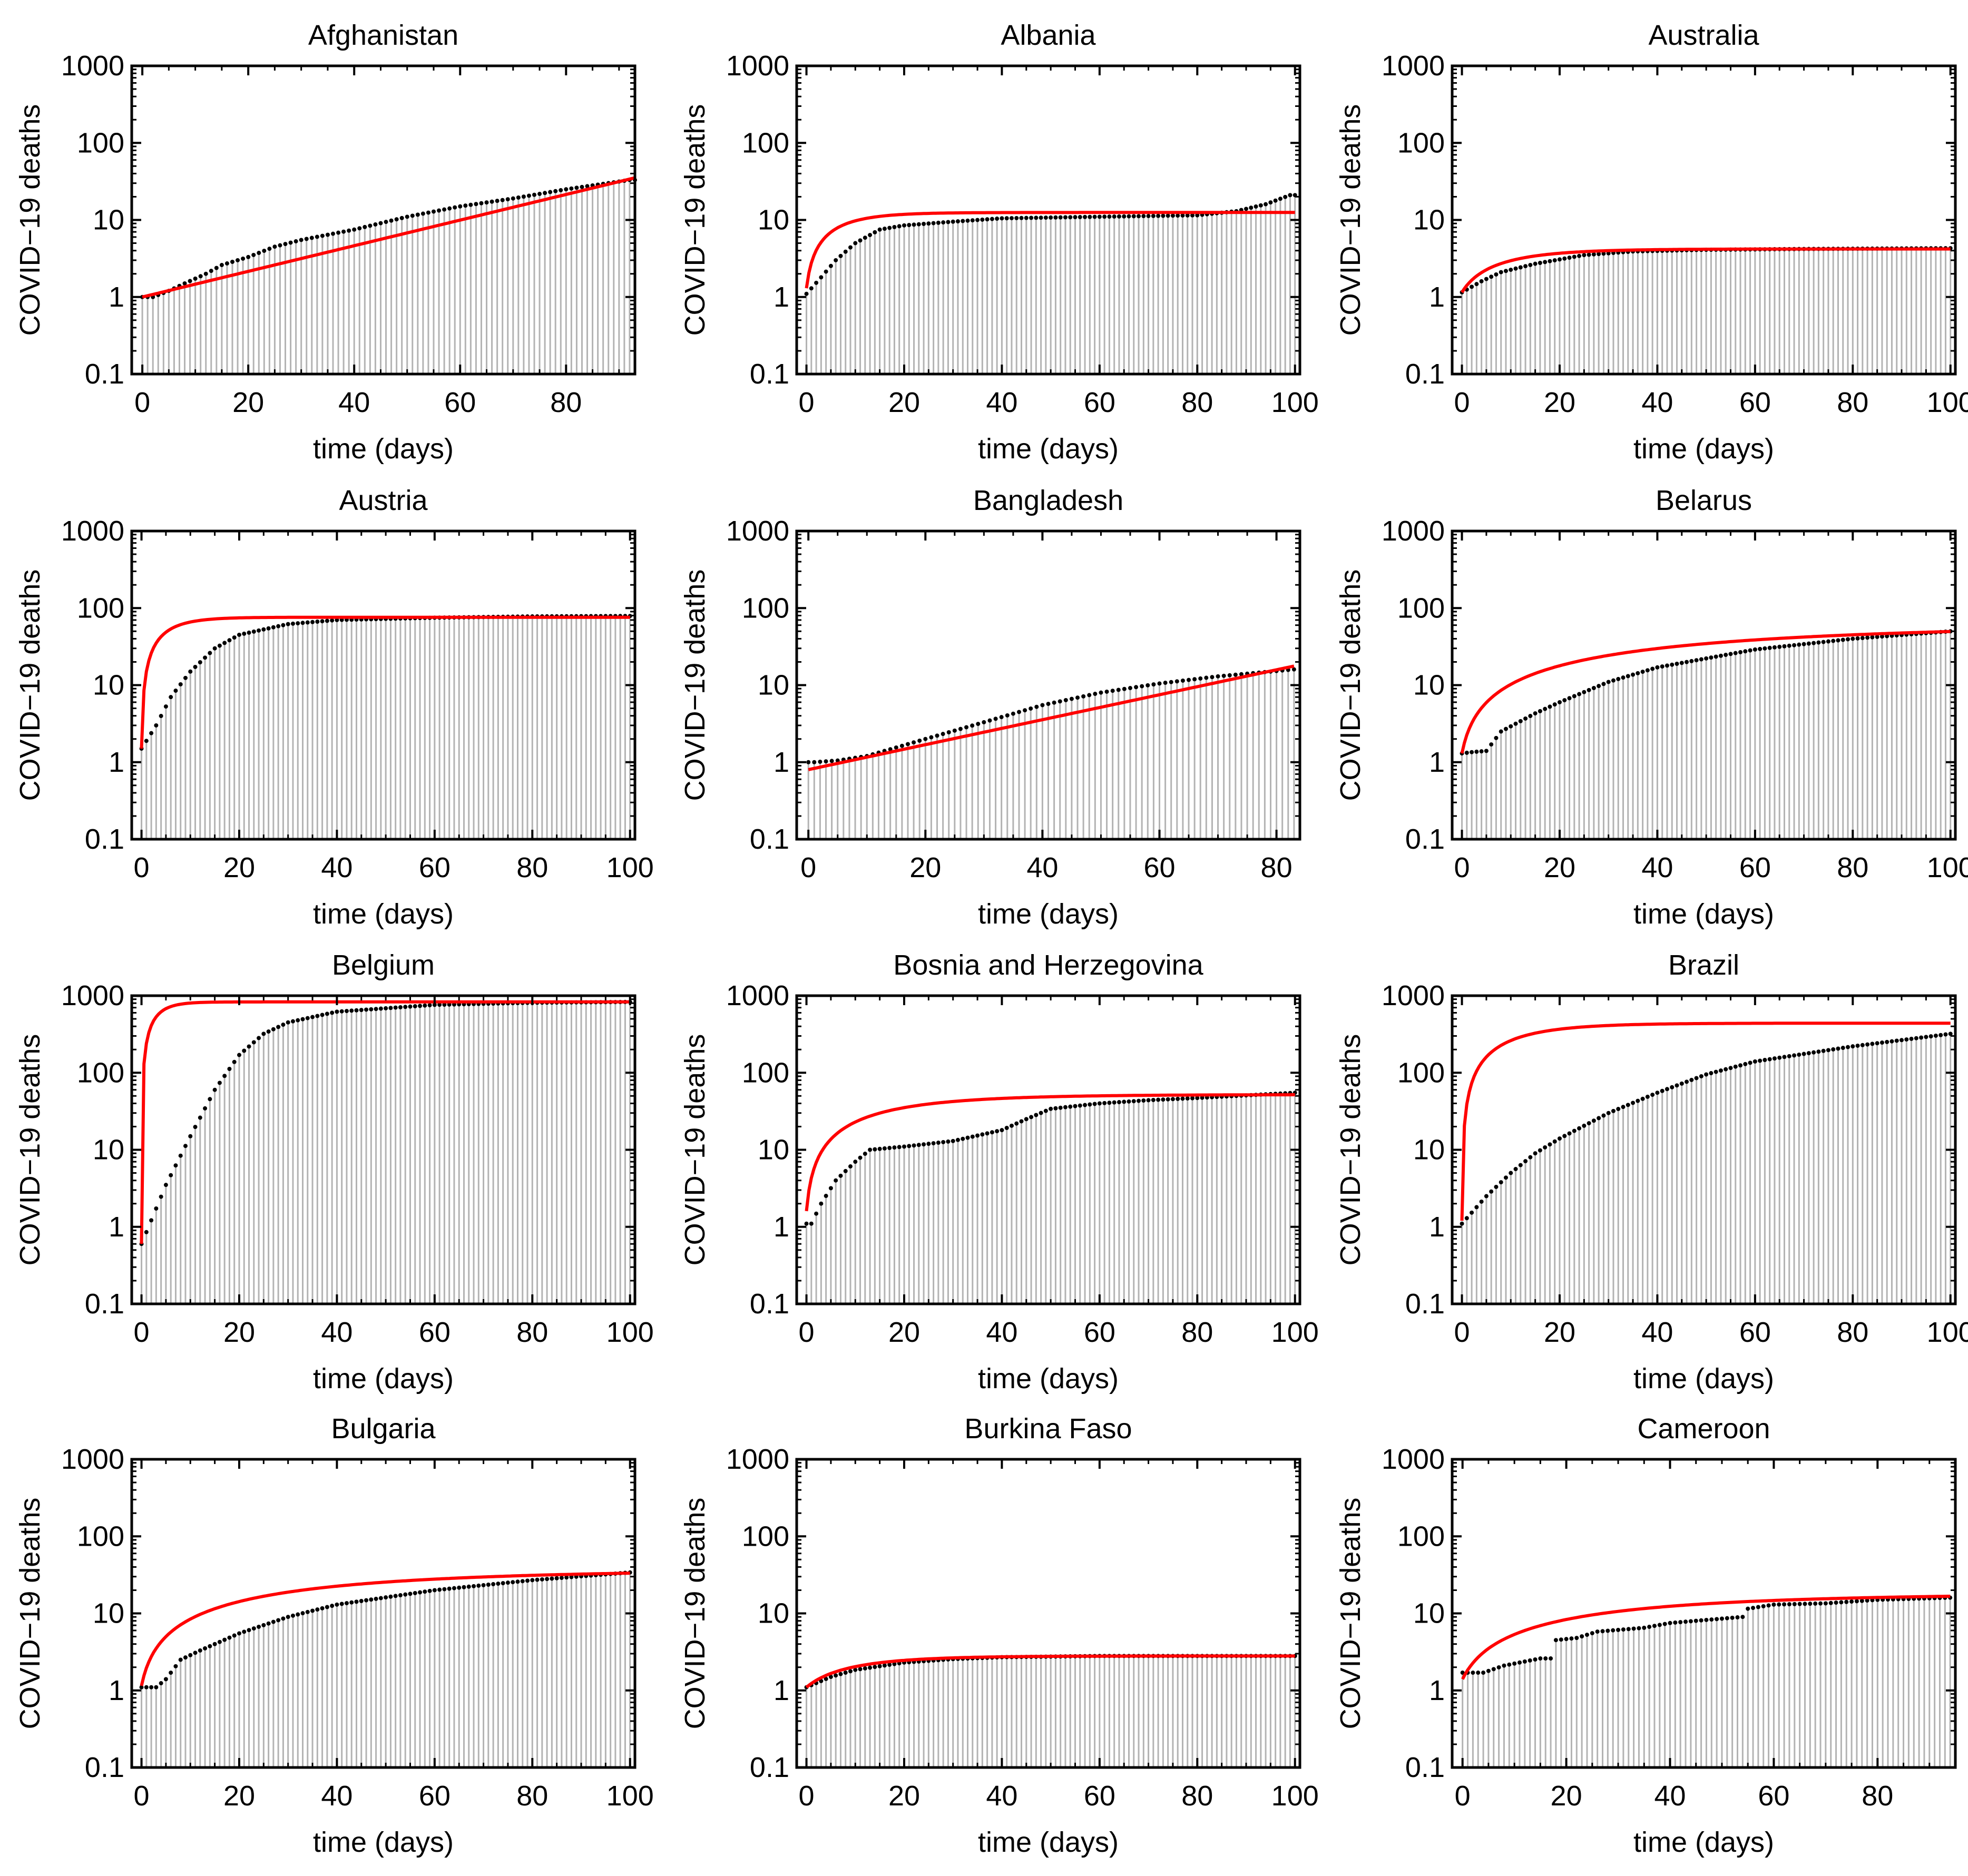 This screenshot has width=1968, height=1876. Describe the element at coordinates (383, 1429) in the screenshot. I see `chart-title: Bulgaria` at that location.